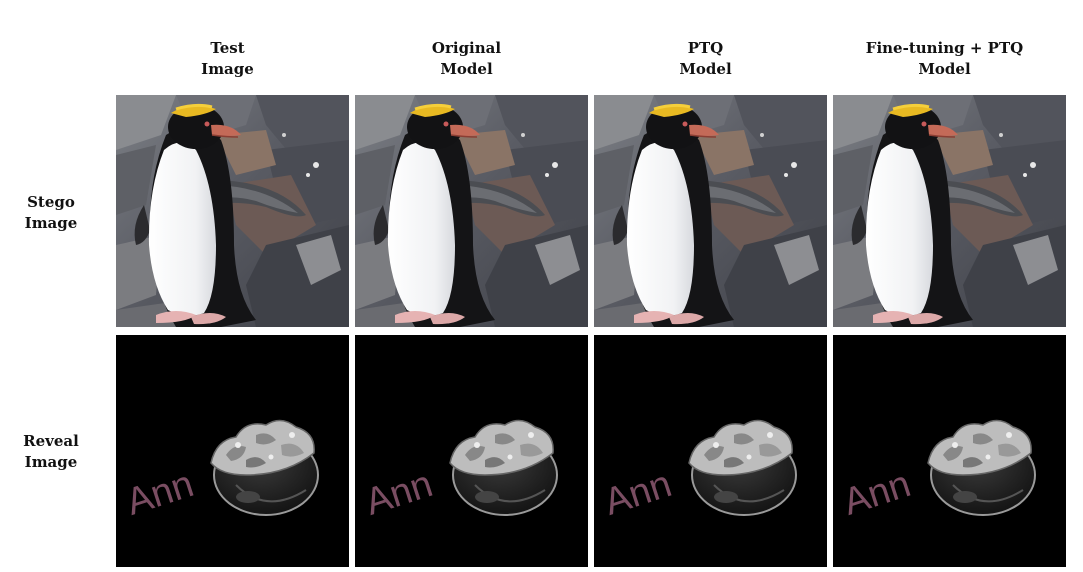 The image size is (1083, 572). Describe the element at coordinates (51, 452) in the screenshot. I see `row-label-reveal-image: Reveal Image` at that location.